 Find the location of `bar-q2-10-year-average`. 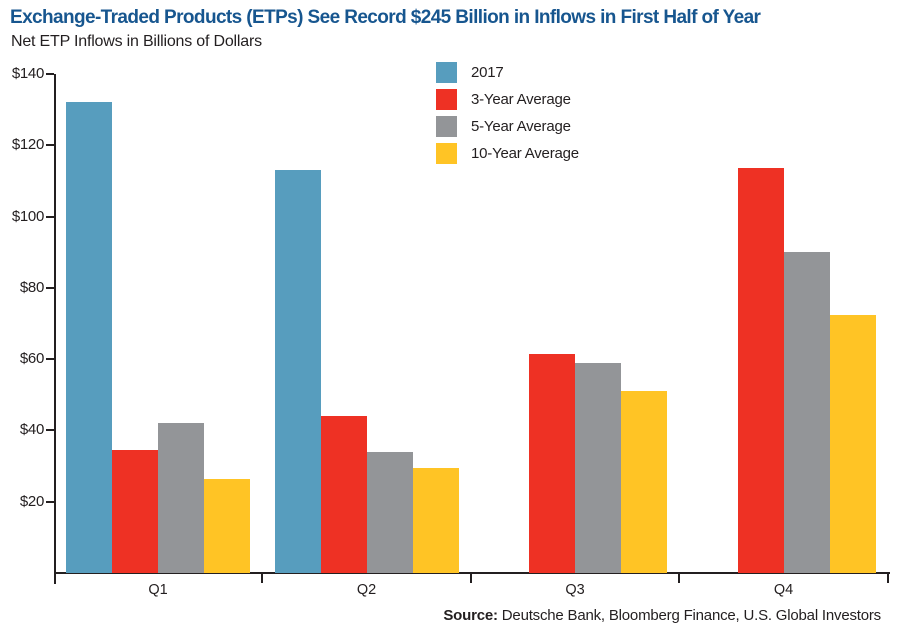

bar-q2-10-year-average is located at coordinates (436, 520).